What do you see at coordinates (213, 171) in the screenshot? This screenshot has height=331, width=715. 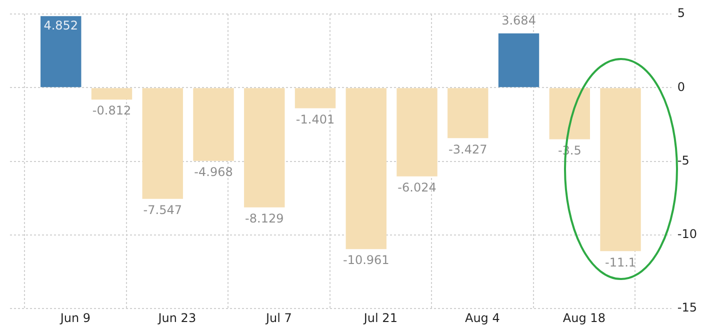 I see `data-label: -4.968` at bounding box center [213, 171].